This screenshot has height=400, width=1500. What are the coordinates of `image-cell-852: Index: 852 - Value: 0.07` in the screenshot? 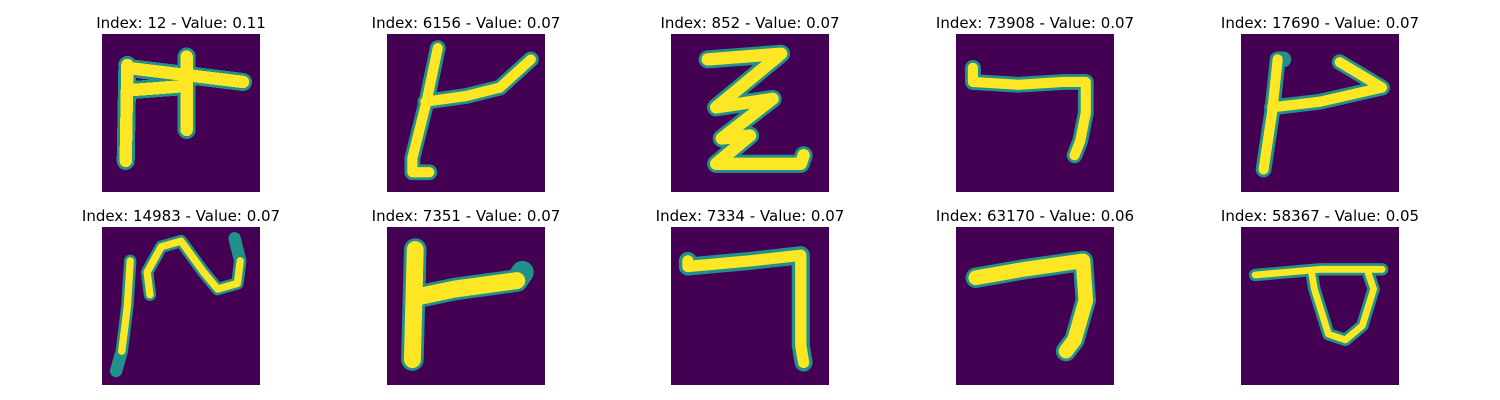 It's located at (750, 104).